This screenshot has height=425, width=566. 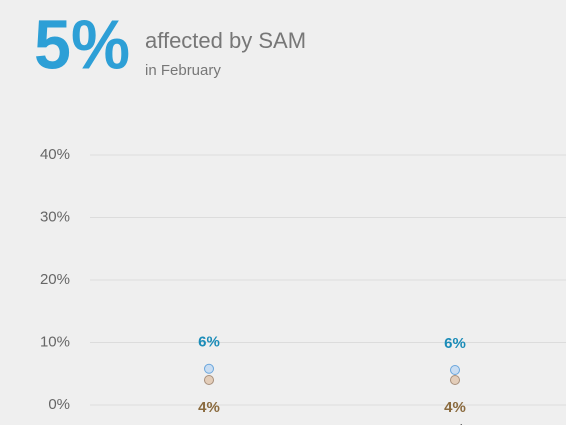 I want to click on chart-title: affected by SAM, so click(x=225, y=40).